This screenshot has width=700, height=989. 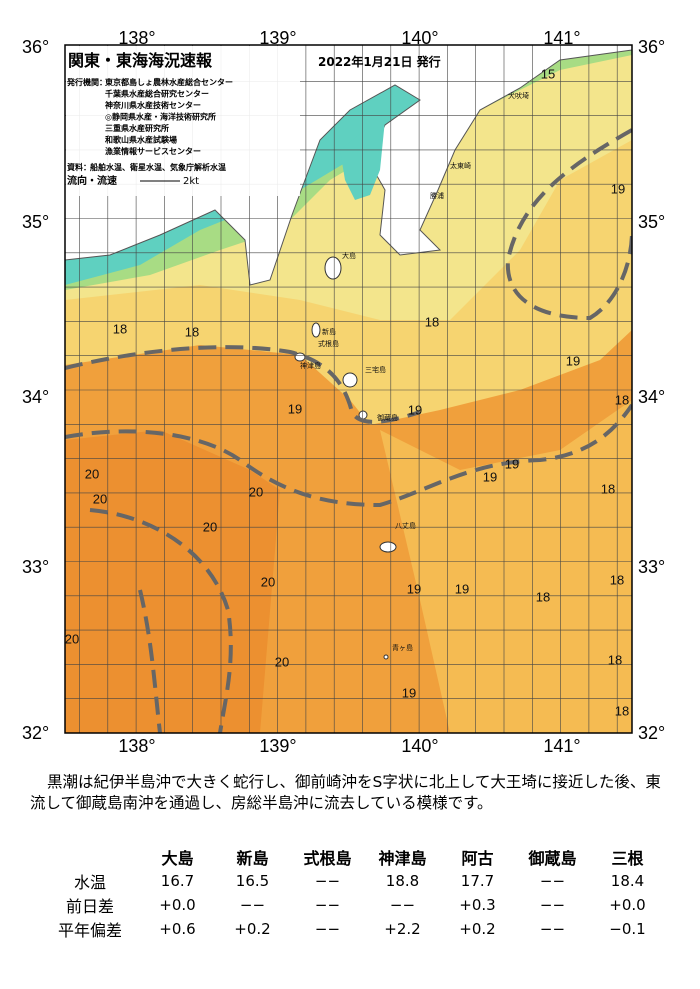 I want to click on table-cell: 18.8, so click(x=402, y=881).